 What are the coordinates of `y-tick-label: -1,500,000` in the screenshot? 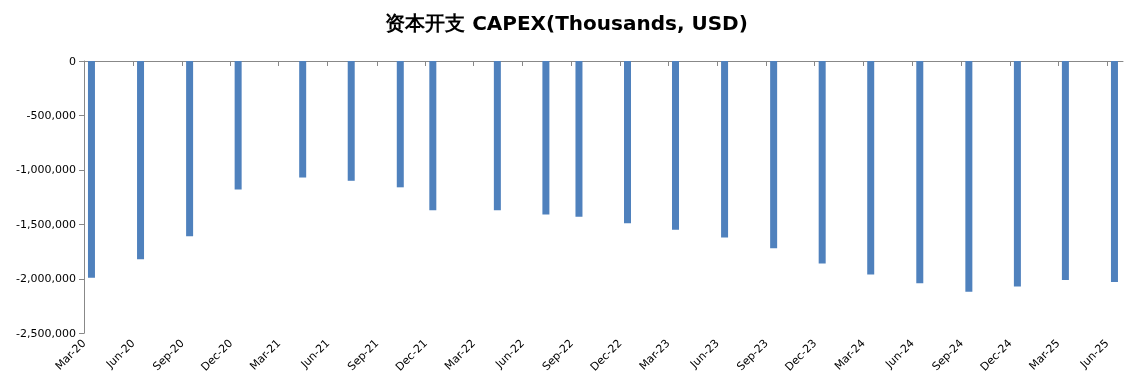 It's located at (46, 224).